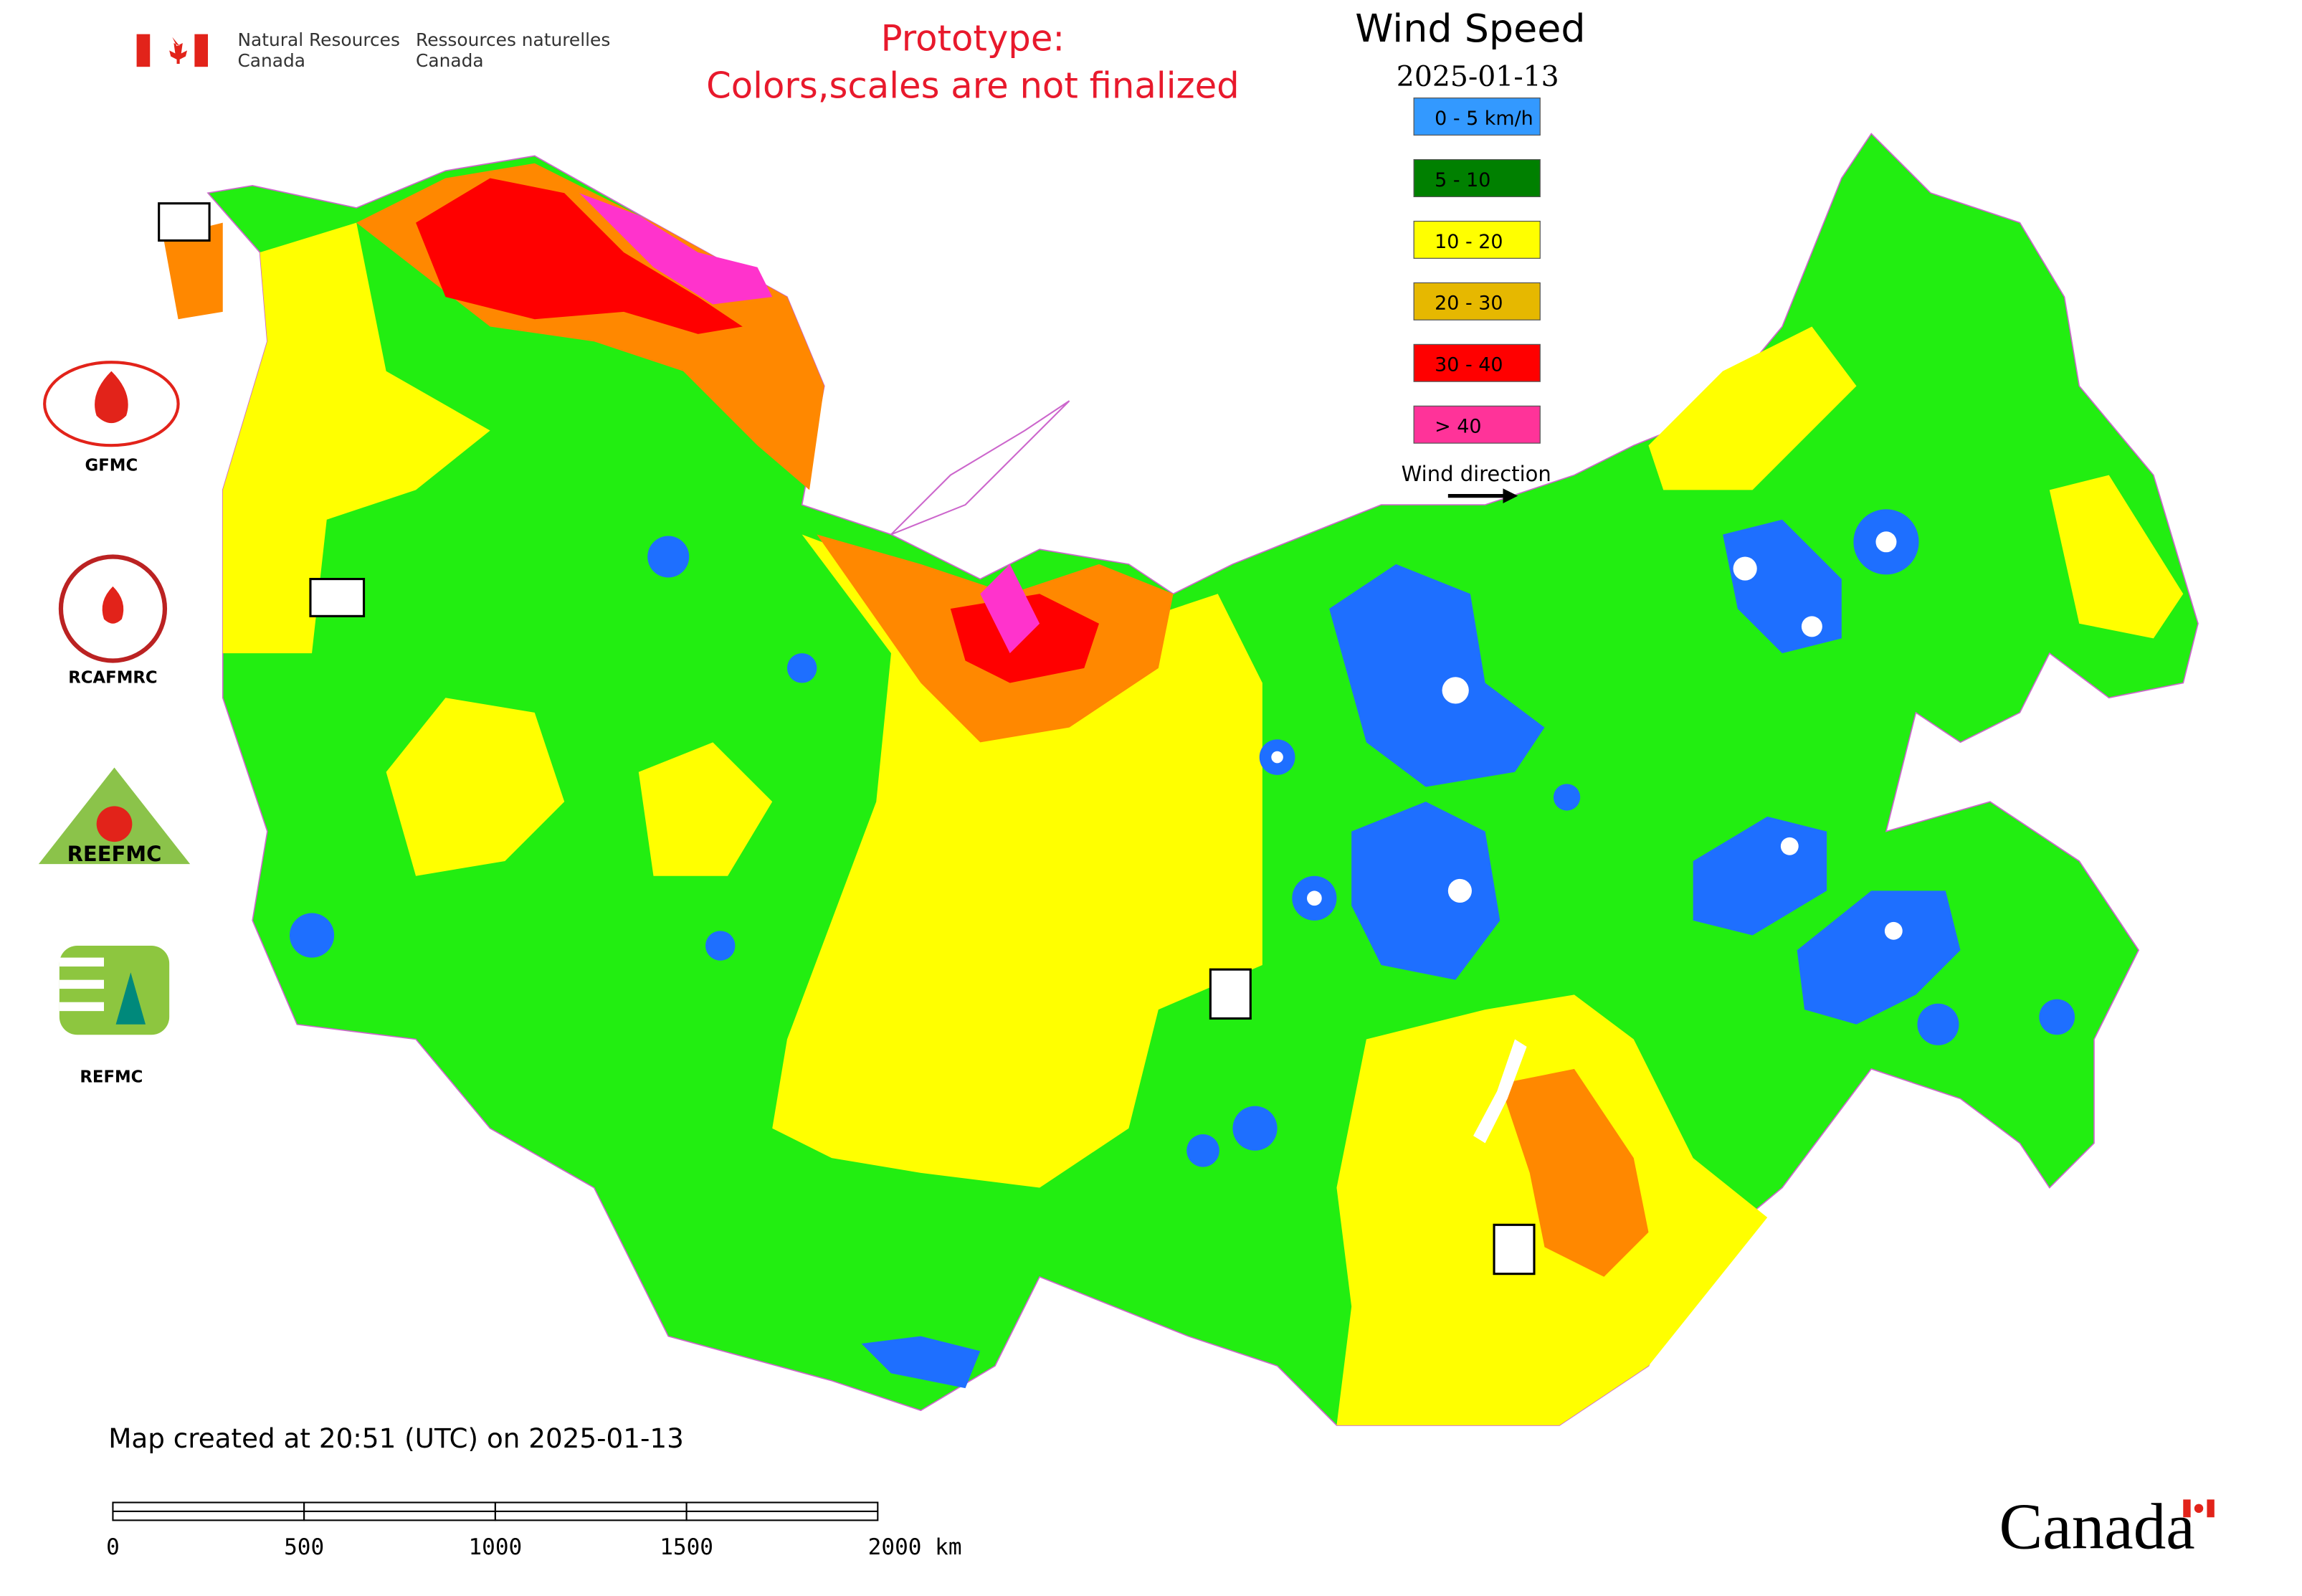  I want to click on map-date: 2025-01-13, so click(1478, 76).